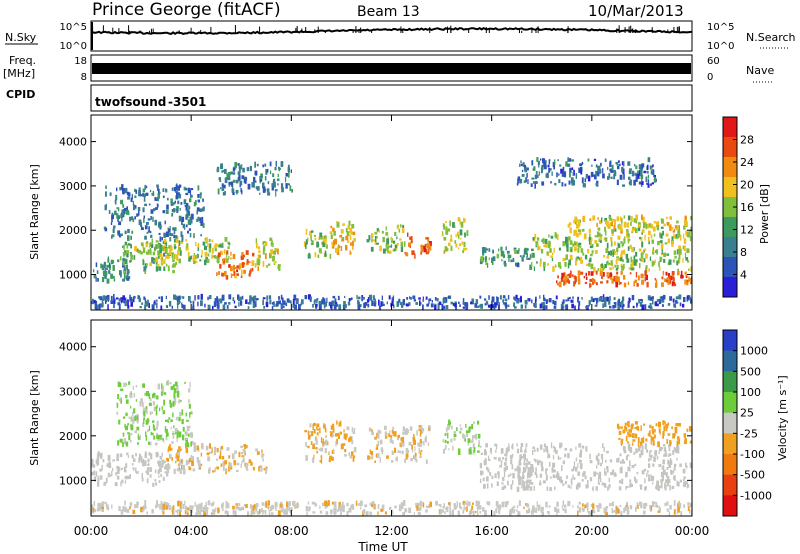  Describe the element at coordinates (747, 207) in the screenshot. I see `colorbar-tick-label: 16` at that location.